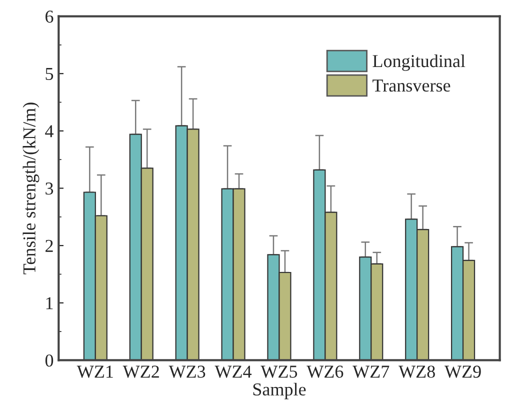  What do you see at coordinates (371, 372) in the screenshot?
I see `x-tick-label: WZ7` at bounding box center [371, 372].